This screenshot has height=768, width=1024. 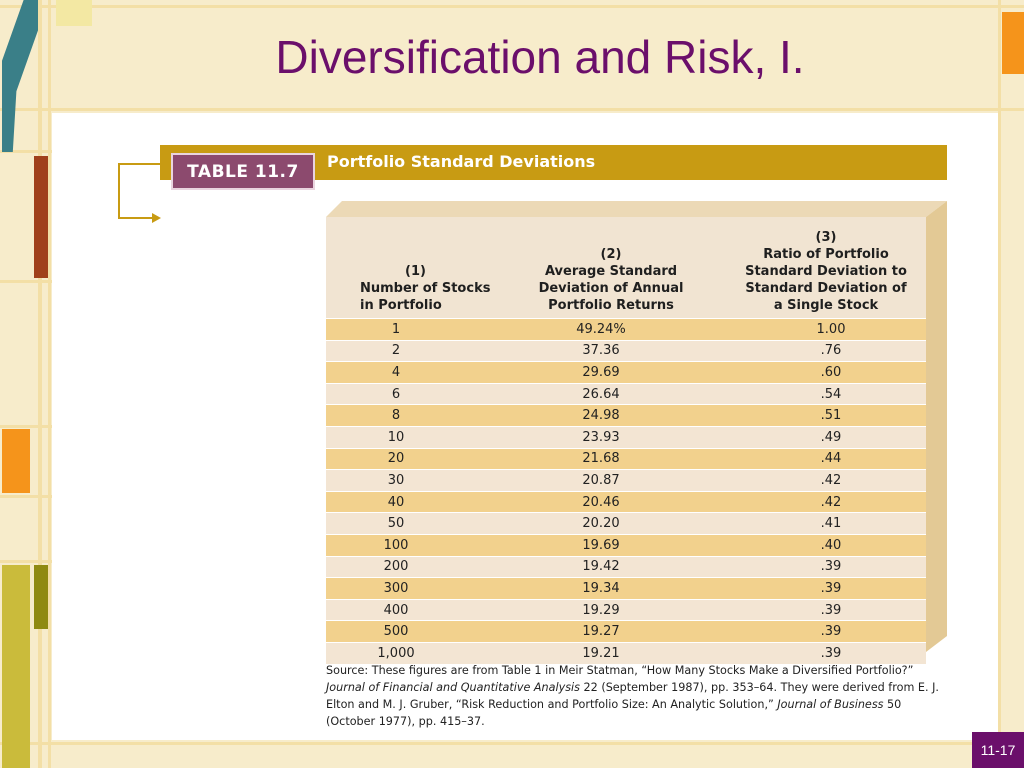 What do you see at coordinates (139, 193) in the screenshot?
I see `bracket-arrow-icon` at bounding box center [139, 193].